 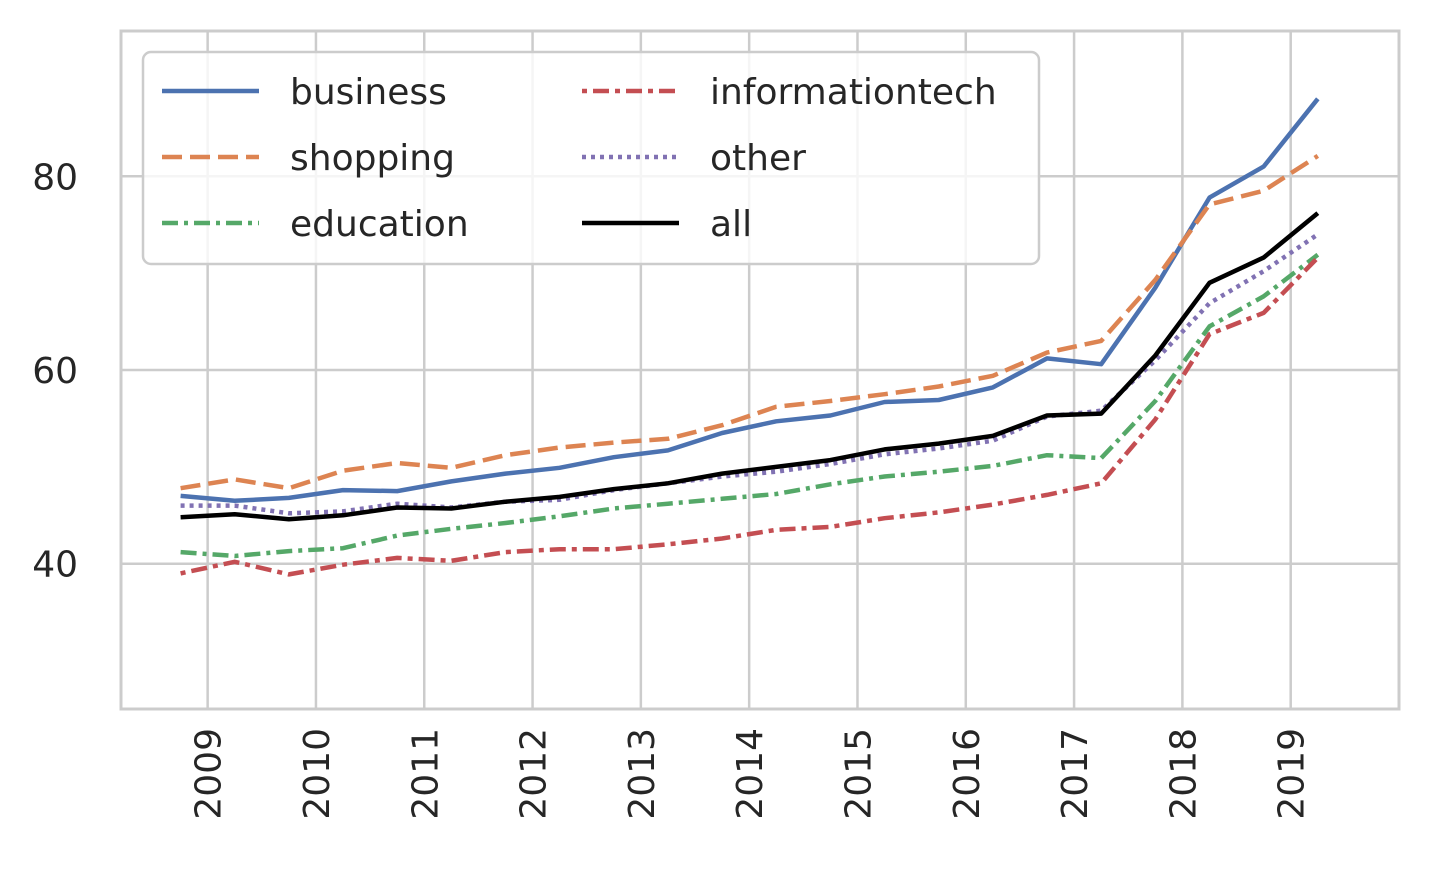 What do you see at coordinates (425, 774) in the screenshot?
I see `x-tick-label: 2011` at bounding box center [425, 774].